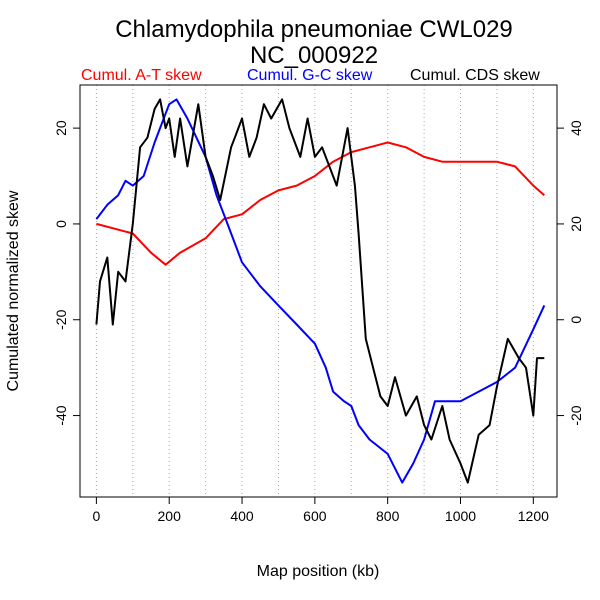  Describe the element at coordinates (460, 516) in the screenshot. I see `x-tick-label: 1000` at that location.